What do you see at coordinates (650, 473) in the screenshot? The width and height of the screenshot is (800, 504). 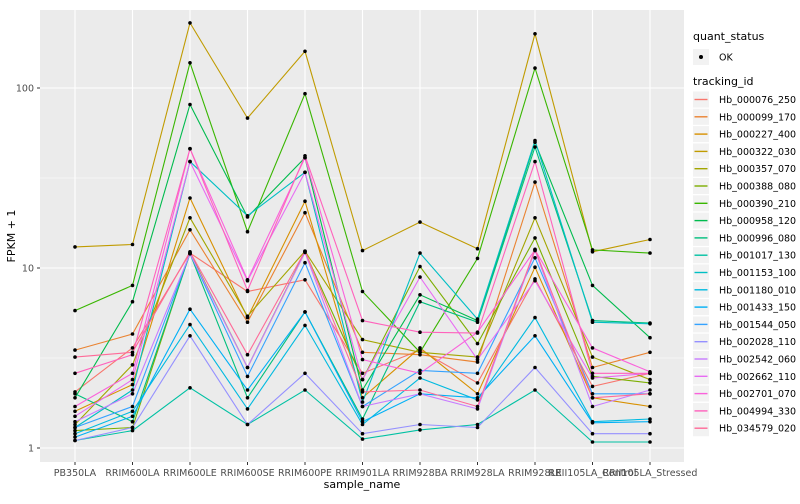 I see `x-tick-label: RRII105LA_Stressed` at bounding box center [650, 473].